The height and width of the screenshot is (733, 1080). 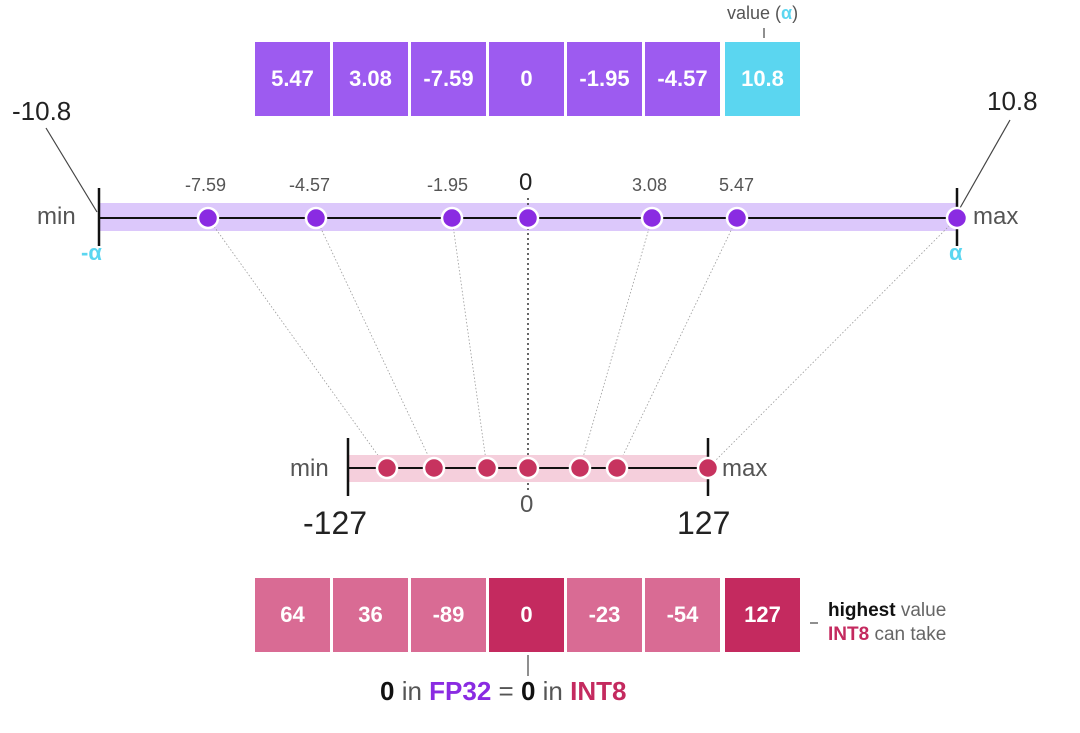 What do you see at coordinates (737, 185) in the screenshot?
I see `fp32-tick-label: 5.47` at bounding box center [737, 185].